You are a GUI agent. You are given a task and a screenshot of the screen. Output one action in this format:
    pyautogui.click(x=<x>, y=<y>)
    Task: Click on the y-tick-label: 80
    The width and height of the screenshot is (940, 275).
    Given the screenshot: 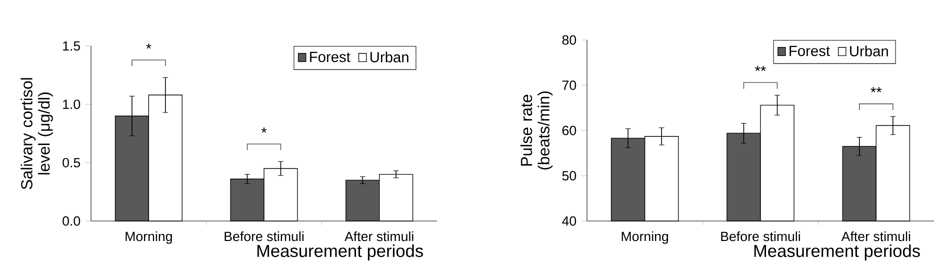 What is the action you would take?
    pyautogui.click(x=569, y=40)
    